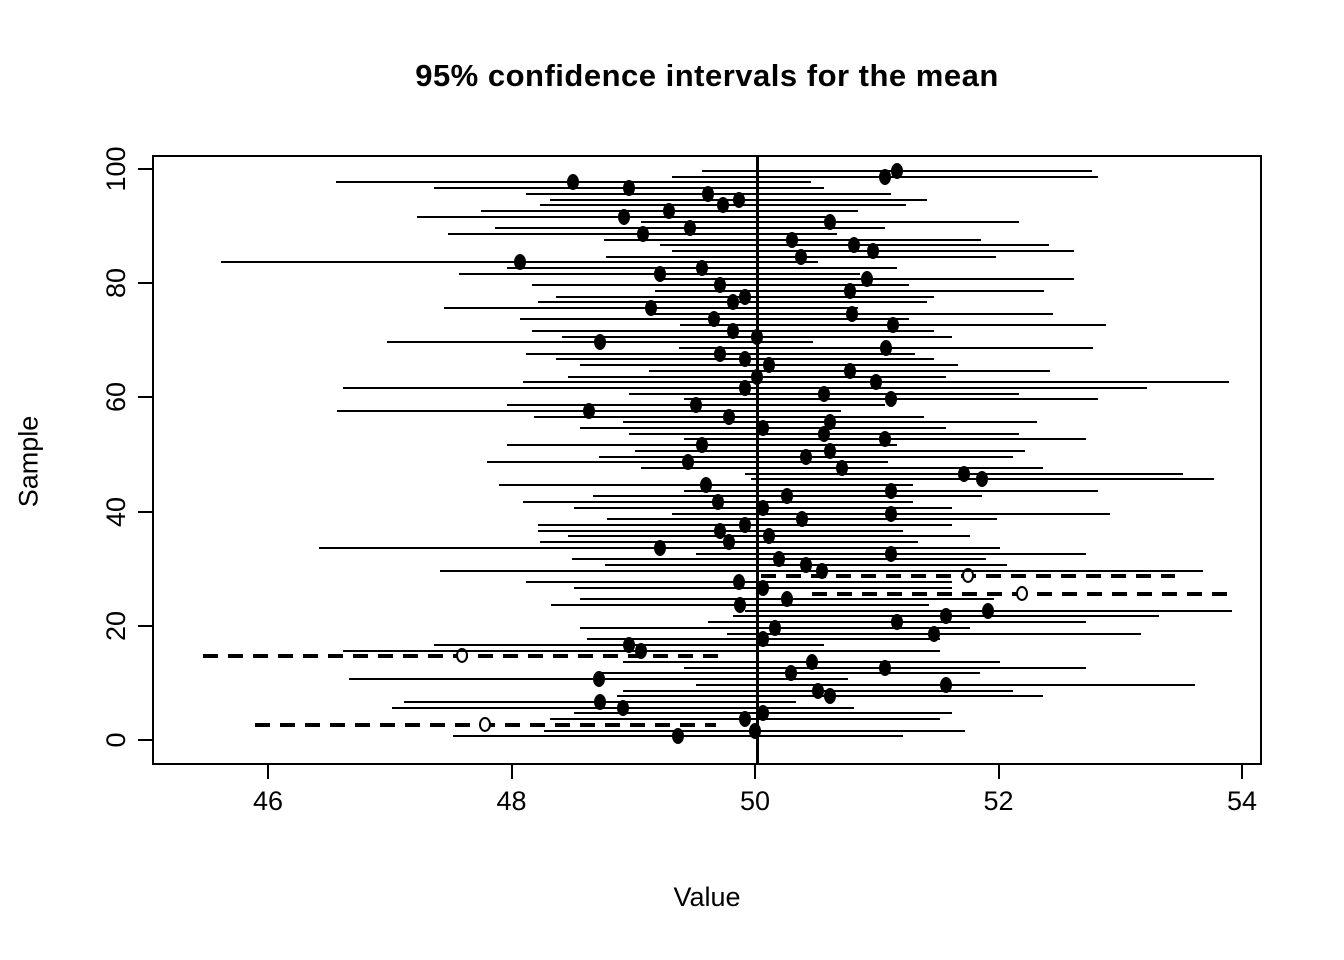 This screenshot has height=960, width=1344. Describe the element at coordinates (115, 169) in the screenshot. I see `y-tick-label: 100` at that location.